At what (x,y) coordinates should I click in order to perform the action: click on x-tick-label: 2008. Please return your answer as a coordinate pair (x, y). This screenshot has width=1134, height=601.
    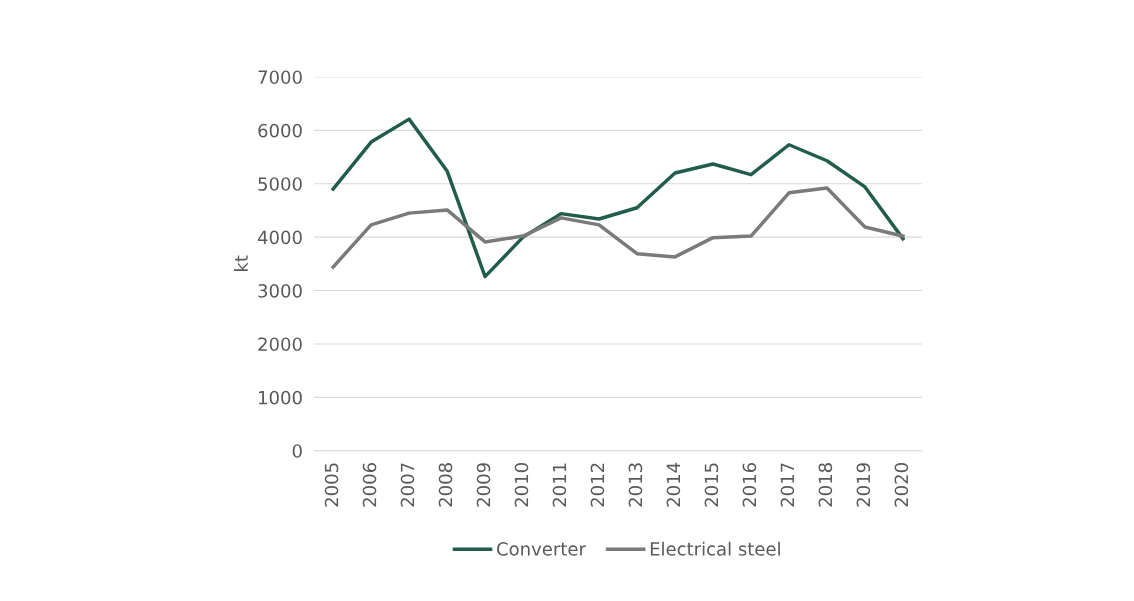
    Looking at the image, I should click on (445, 485).